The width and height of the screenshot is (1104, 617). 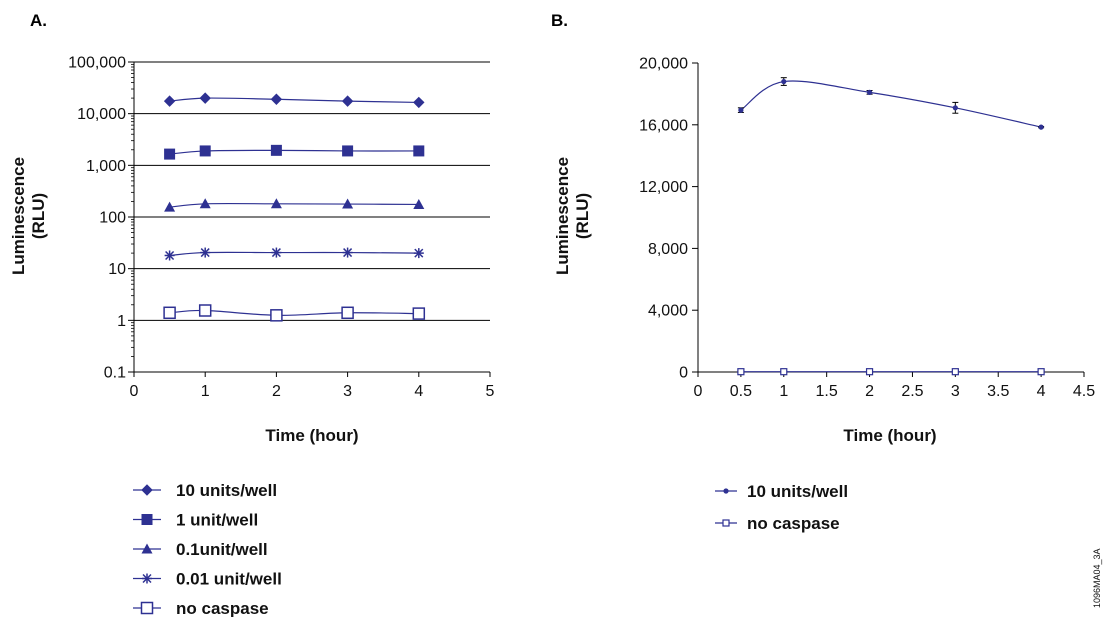 What do you see at coordinates (663, 187) in the screenshot?
I see `y-tick-label: 12,000` at bounding box center [663, 187].